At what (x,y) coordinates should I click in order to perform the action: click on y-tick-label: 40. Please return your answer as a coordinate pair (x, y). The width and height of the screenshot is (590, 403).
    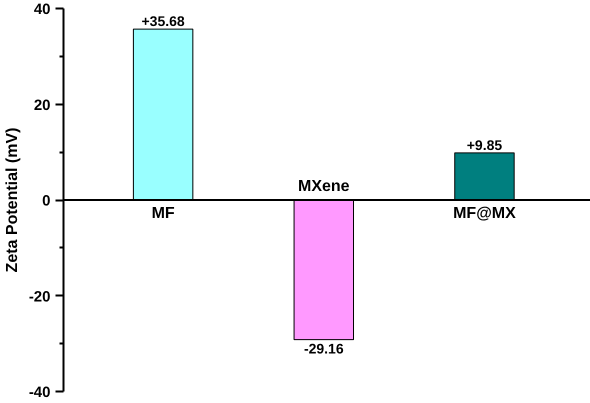
    Looking at the image, I should click on (42, 9).